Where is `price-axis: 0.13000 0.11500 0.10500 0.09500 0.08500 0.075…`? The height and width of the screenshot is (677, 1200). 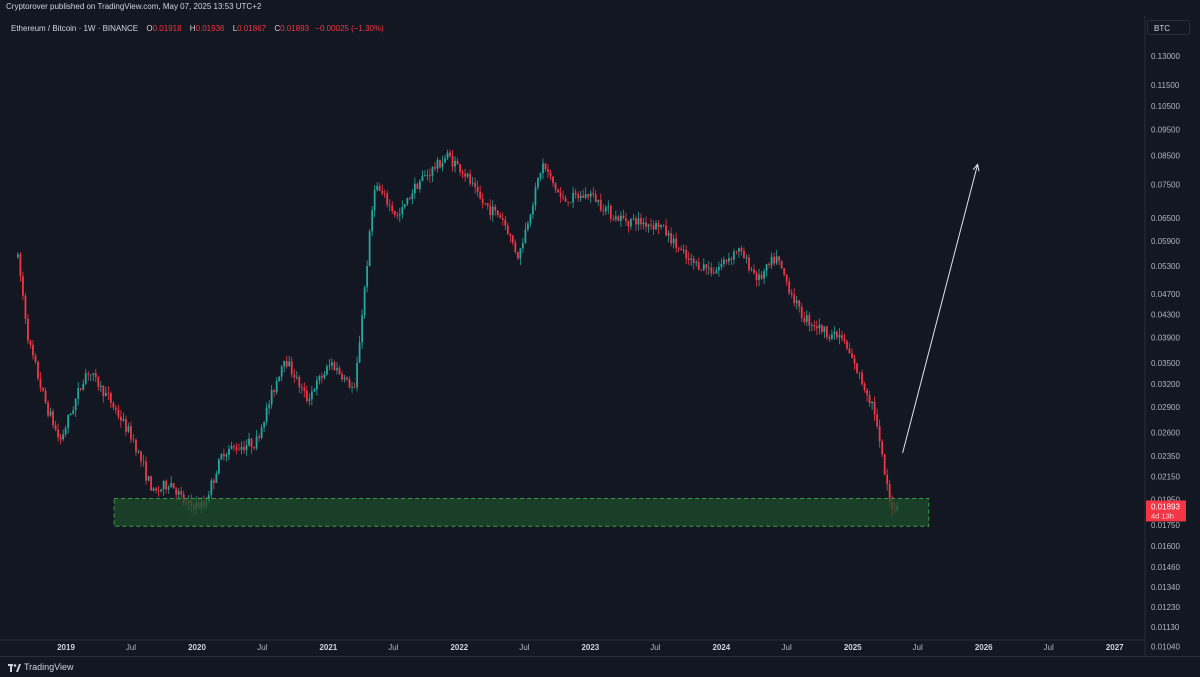 price-axis: 0.13000 0.11500 0.10500 0.09500 0.08500 0.075… is located at coordinates (1165, 351).